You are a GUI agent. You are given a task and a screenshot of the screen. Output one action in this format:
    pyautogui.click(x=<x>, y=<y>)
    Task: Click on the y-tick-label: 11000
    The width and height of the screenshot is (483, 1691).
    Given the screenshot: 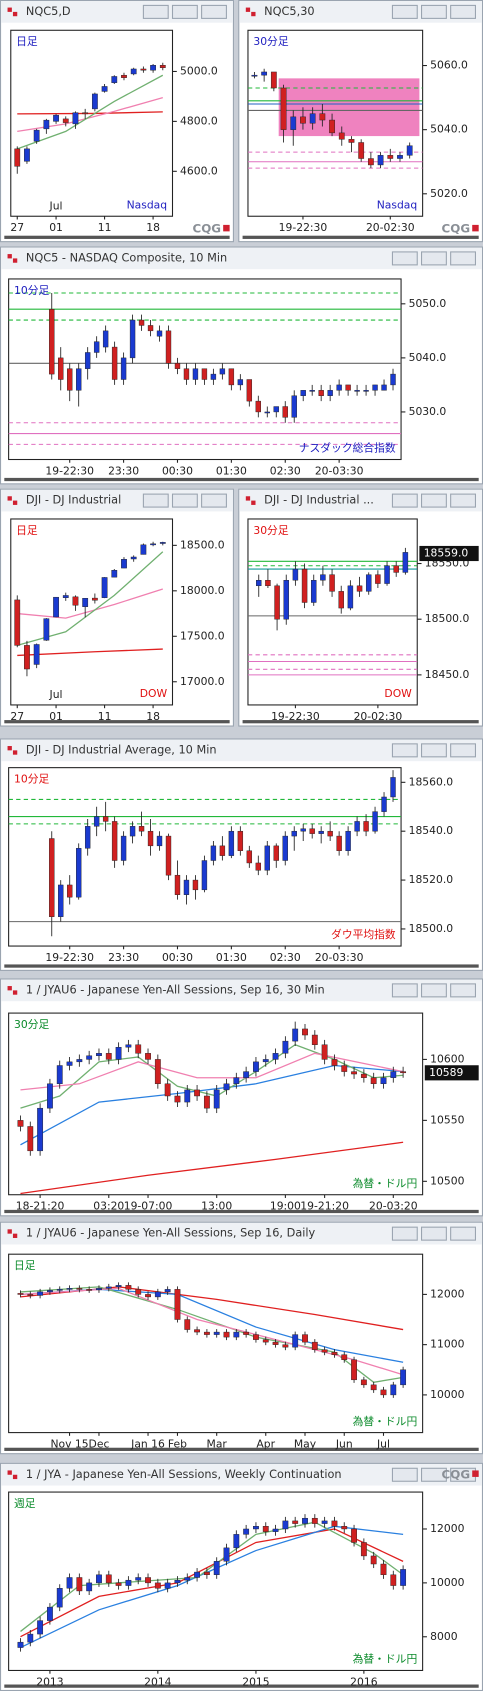 What is the action you would take?
    pyautogui.click(x=447, y=1344)
    